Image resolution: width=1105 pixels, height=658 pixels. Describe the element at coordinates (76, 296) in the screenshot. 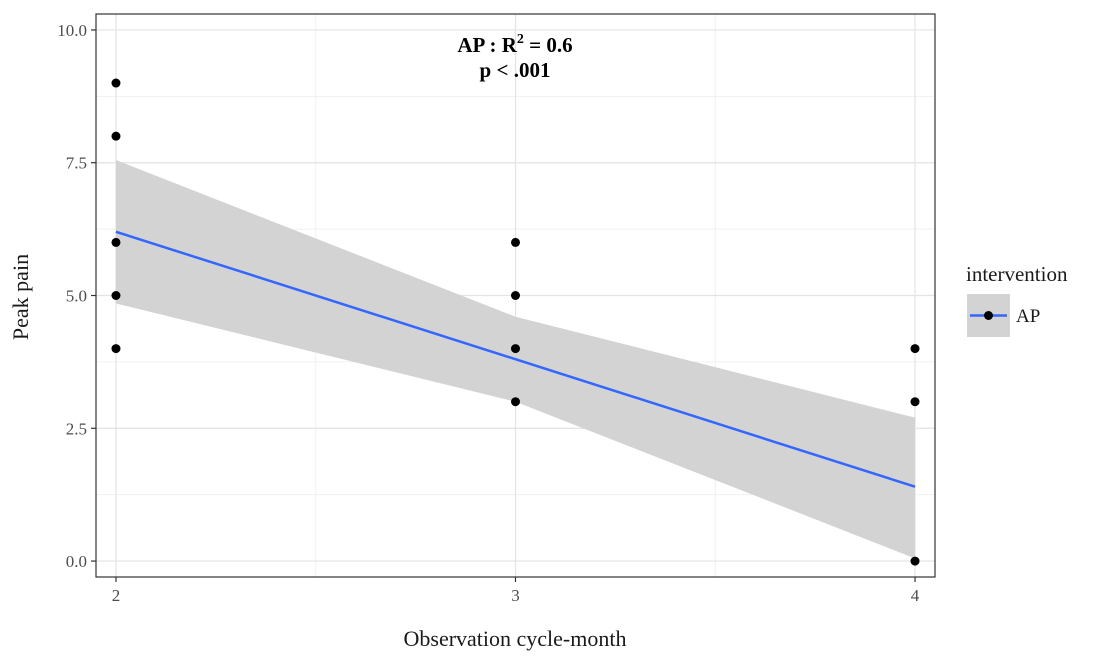

I see `y-tick-label: 5.0` at that location.